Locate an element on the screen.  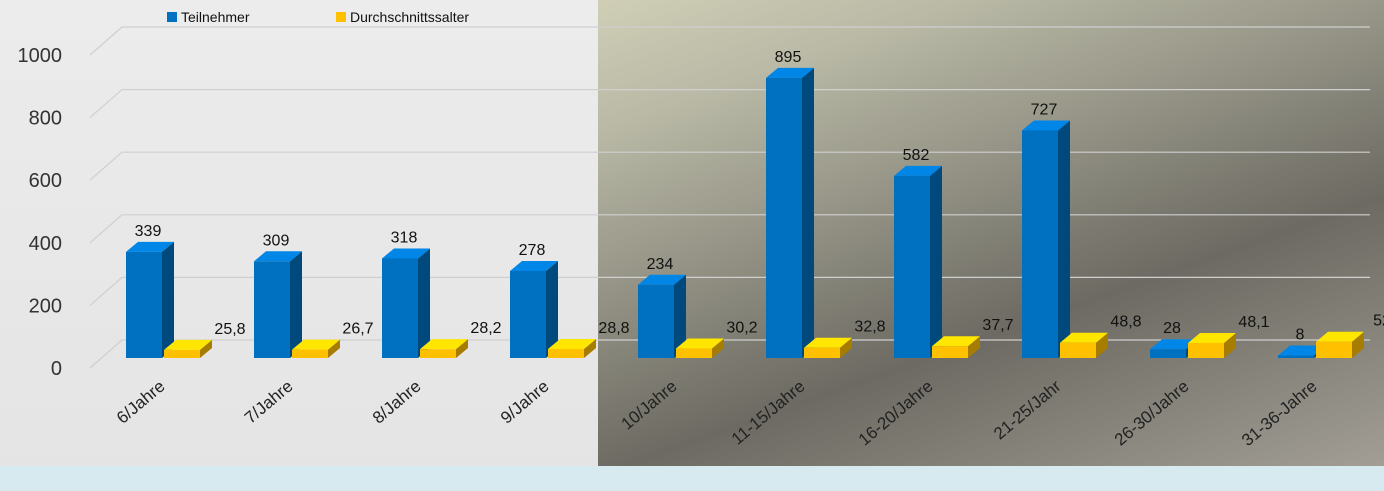
value-label: 339 is located at coordinates (148, 231).